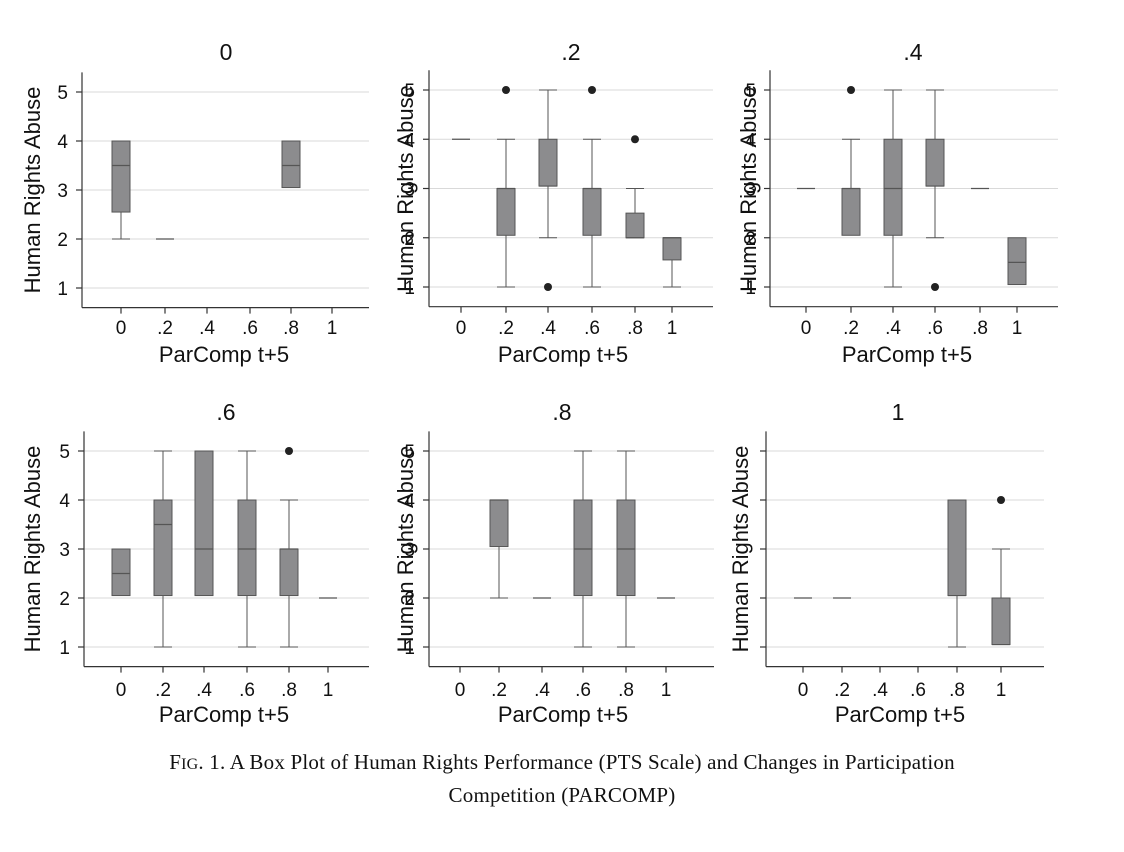 The image size is (1124, 852). Describe the element at coordinates (912, 52) in the screenshot. I see `panel-title: .4` at that location.